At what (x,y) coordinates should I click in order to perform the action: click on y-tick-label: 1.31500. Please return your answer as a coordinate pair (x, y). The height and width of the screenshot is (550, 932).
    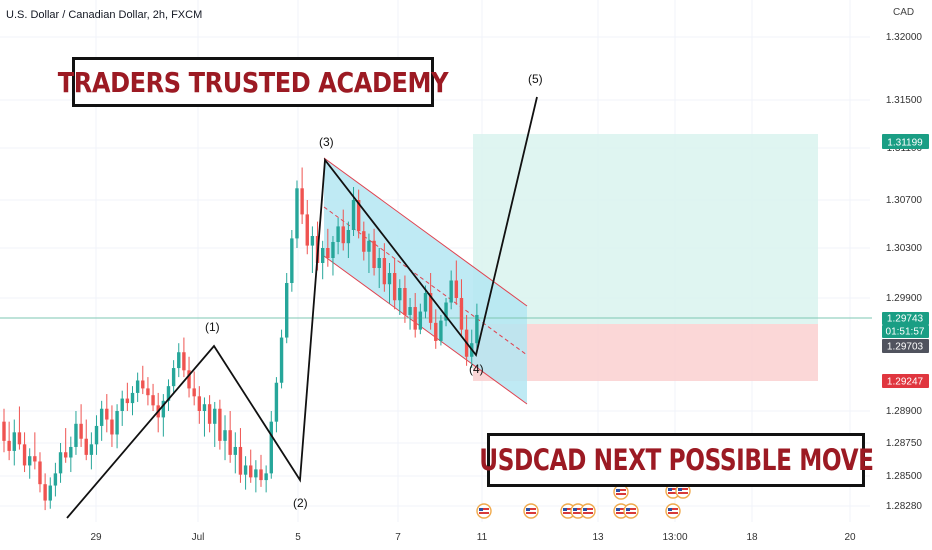
    Looking at the image, I should click on (904, 100).